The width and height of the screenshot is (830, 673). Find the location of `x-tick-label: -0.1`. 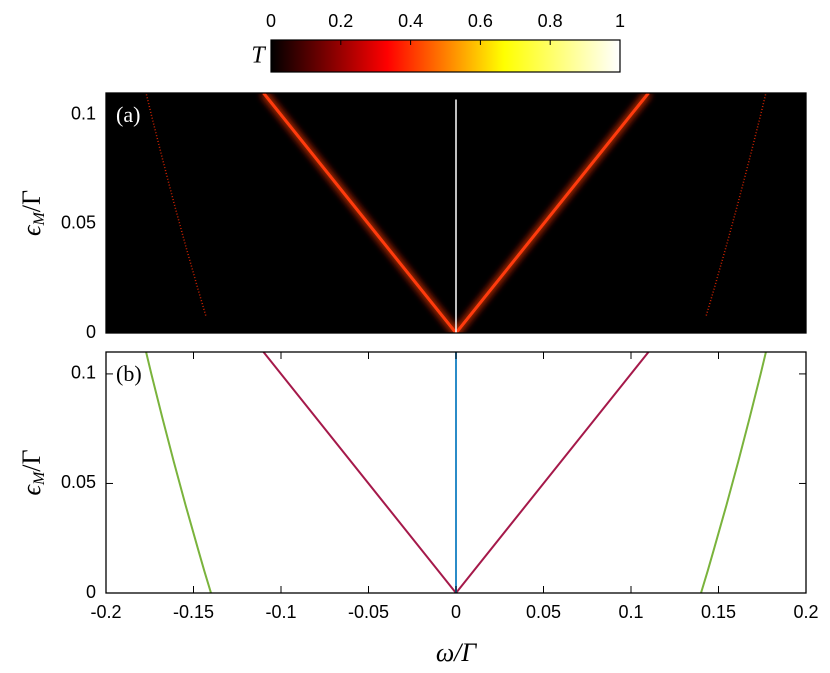

x-tick-label: -0.1 is located at coordinates (280, 612).